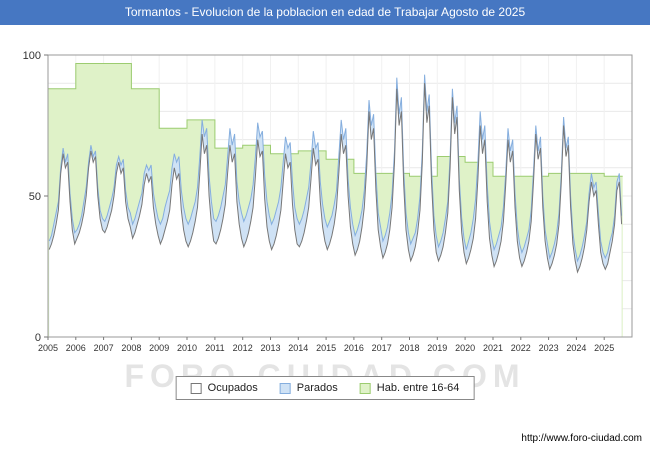  I want to click on legend-label-ocupados: Ocupados, so click(232, 388).